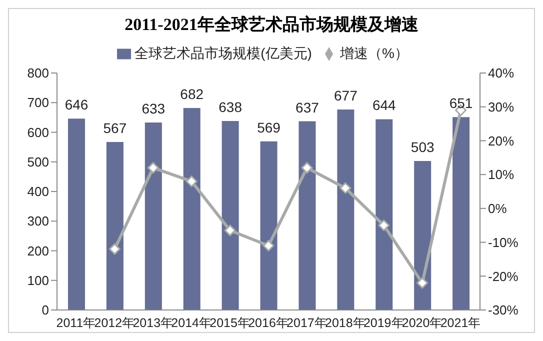 The width and height of the screenshot is (543, 341). I want to click on data-label: 677, so click(346, 95).